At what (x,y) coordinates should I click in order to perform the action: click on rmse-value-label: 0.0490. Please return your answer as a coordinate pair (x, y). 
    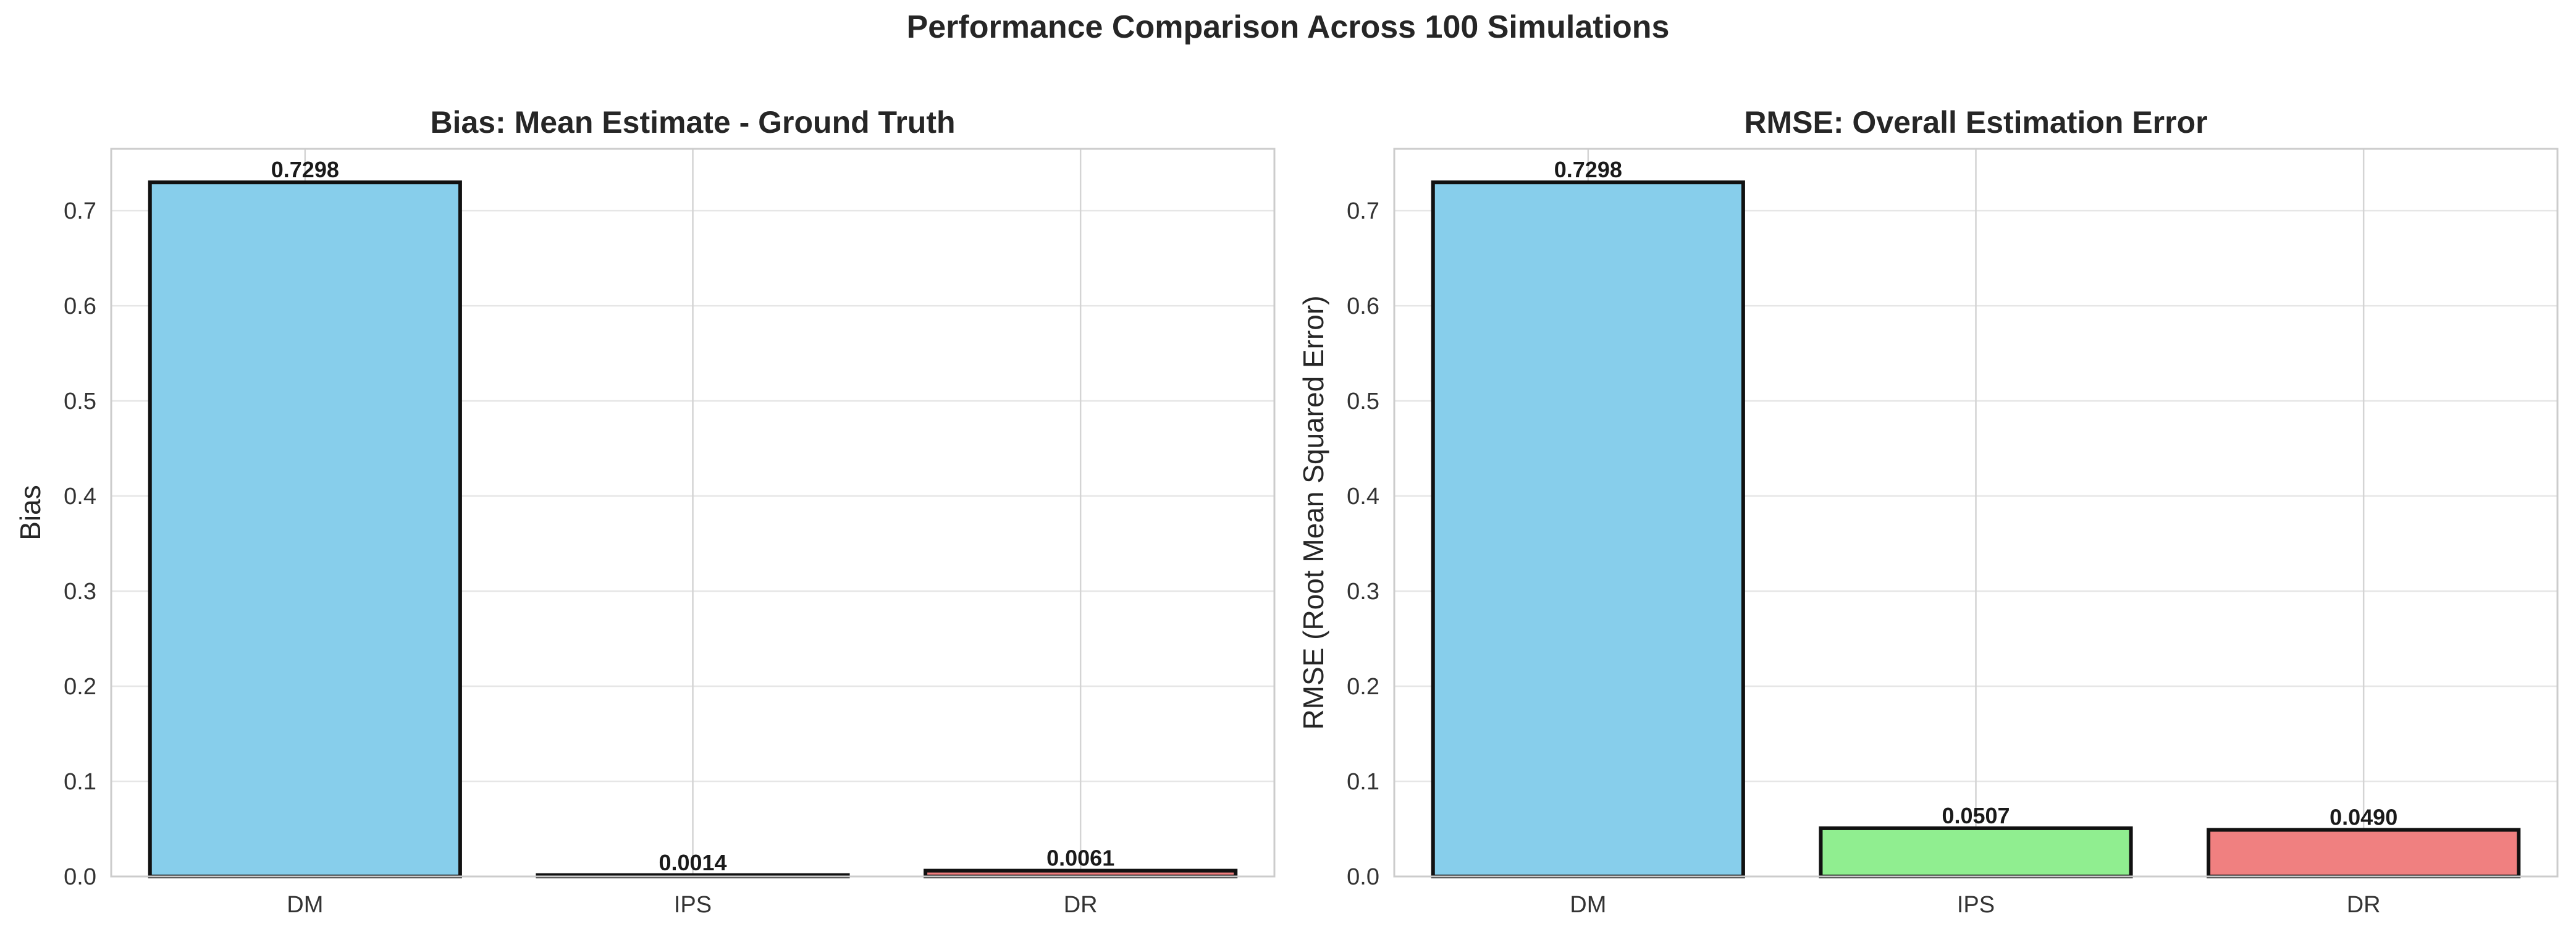
    Looking at the image, I should click on (2363, 817).